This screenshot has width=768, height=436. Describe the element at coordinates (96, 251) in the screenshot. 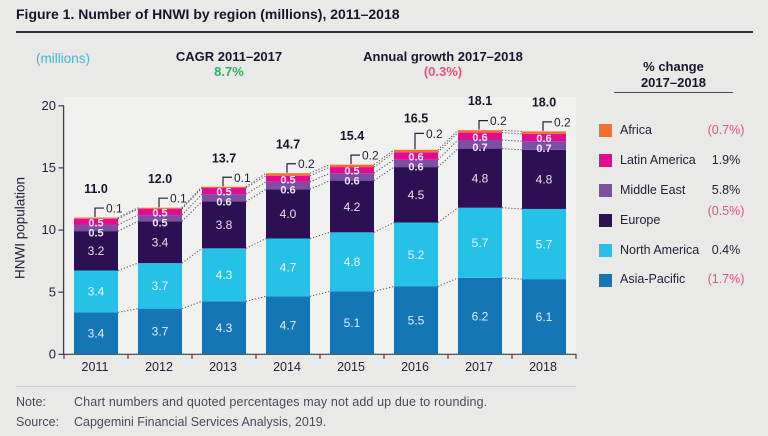

I see `svg-text: 3.2` at that location.